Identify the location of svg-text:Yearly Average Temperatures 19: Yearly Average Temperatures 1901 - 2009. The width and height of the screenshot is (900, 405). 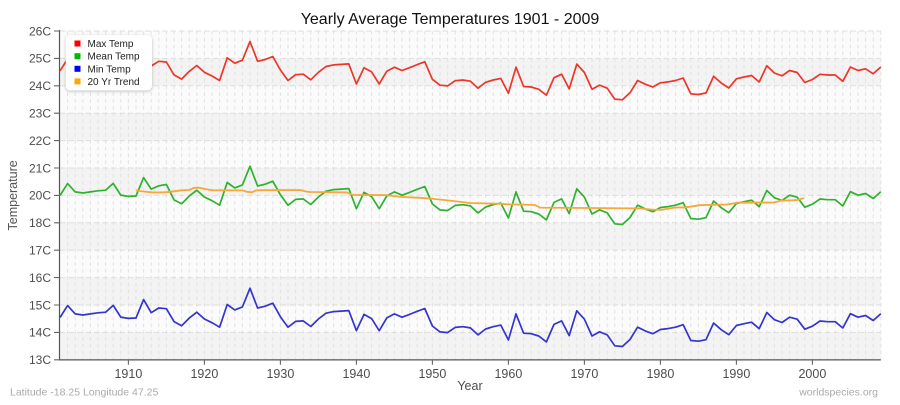
(450, 19).